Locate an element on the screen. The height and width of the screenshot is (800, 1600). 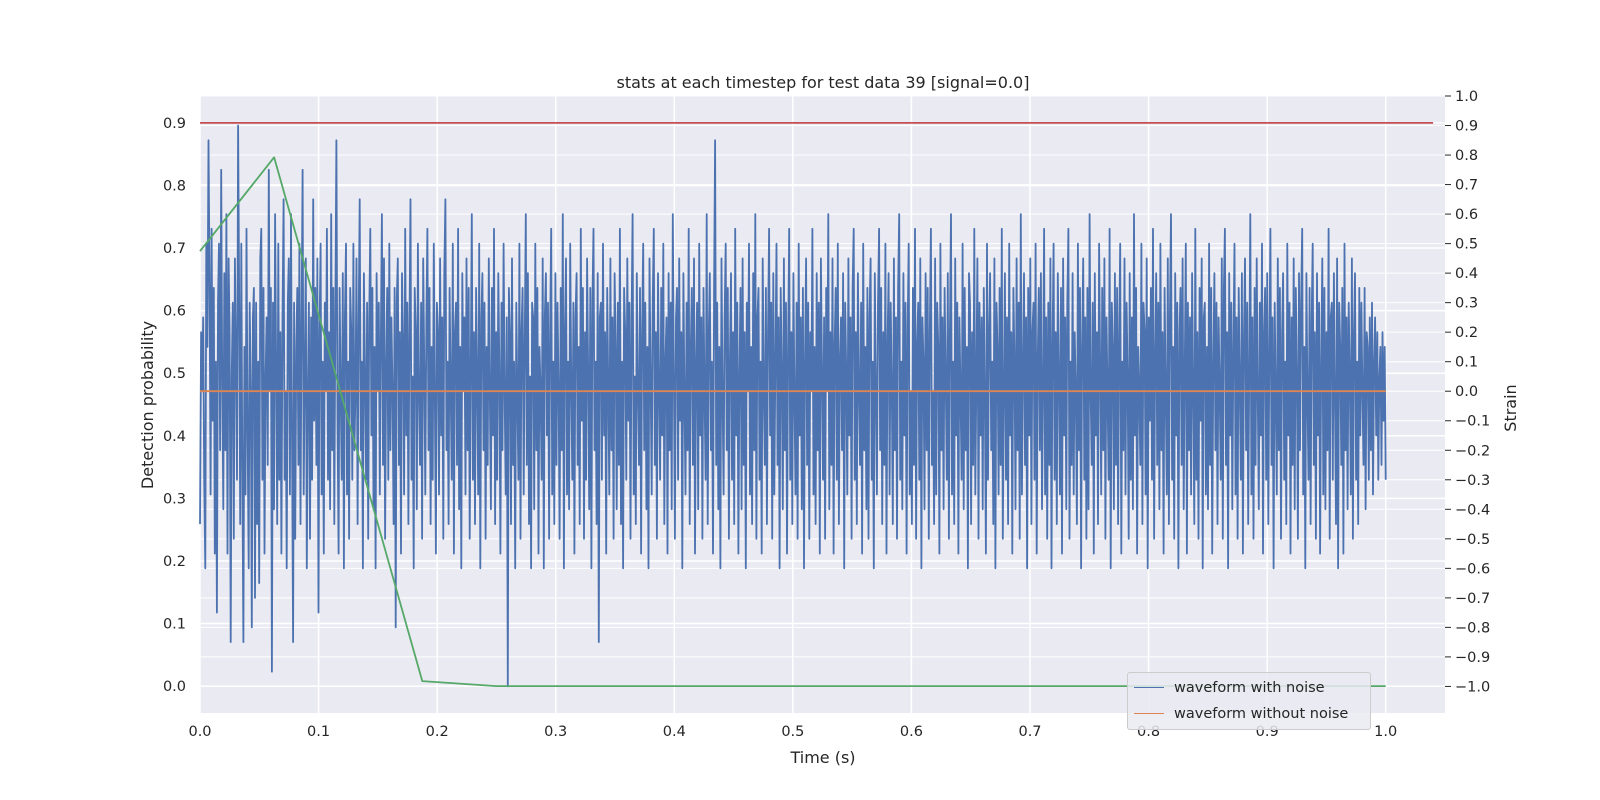
x-tick-label: 0.4 is located at coordinates (674, 732).